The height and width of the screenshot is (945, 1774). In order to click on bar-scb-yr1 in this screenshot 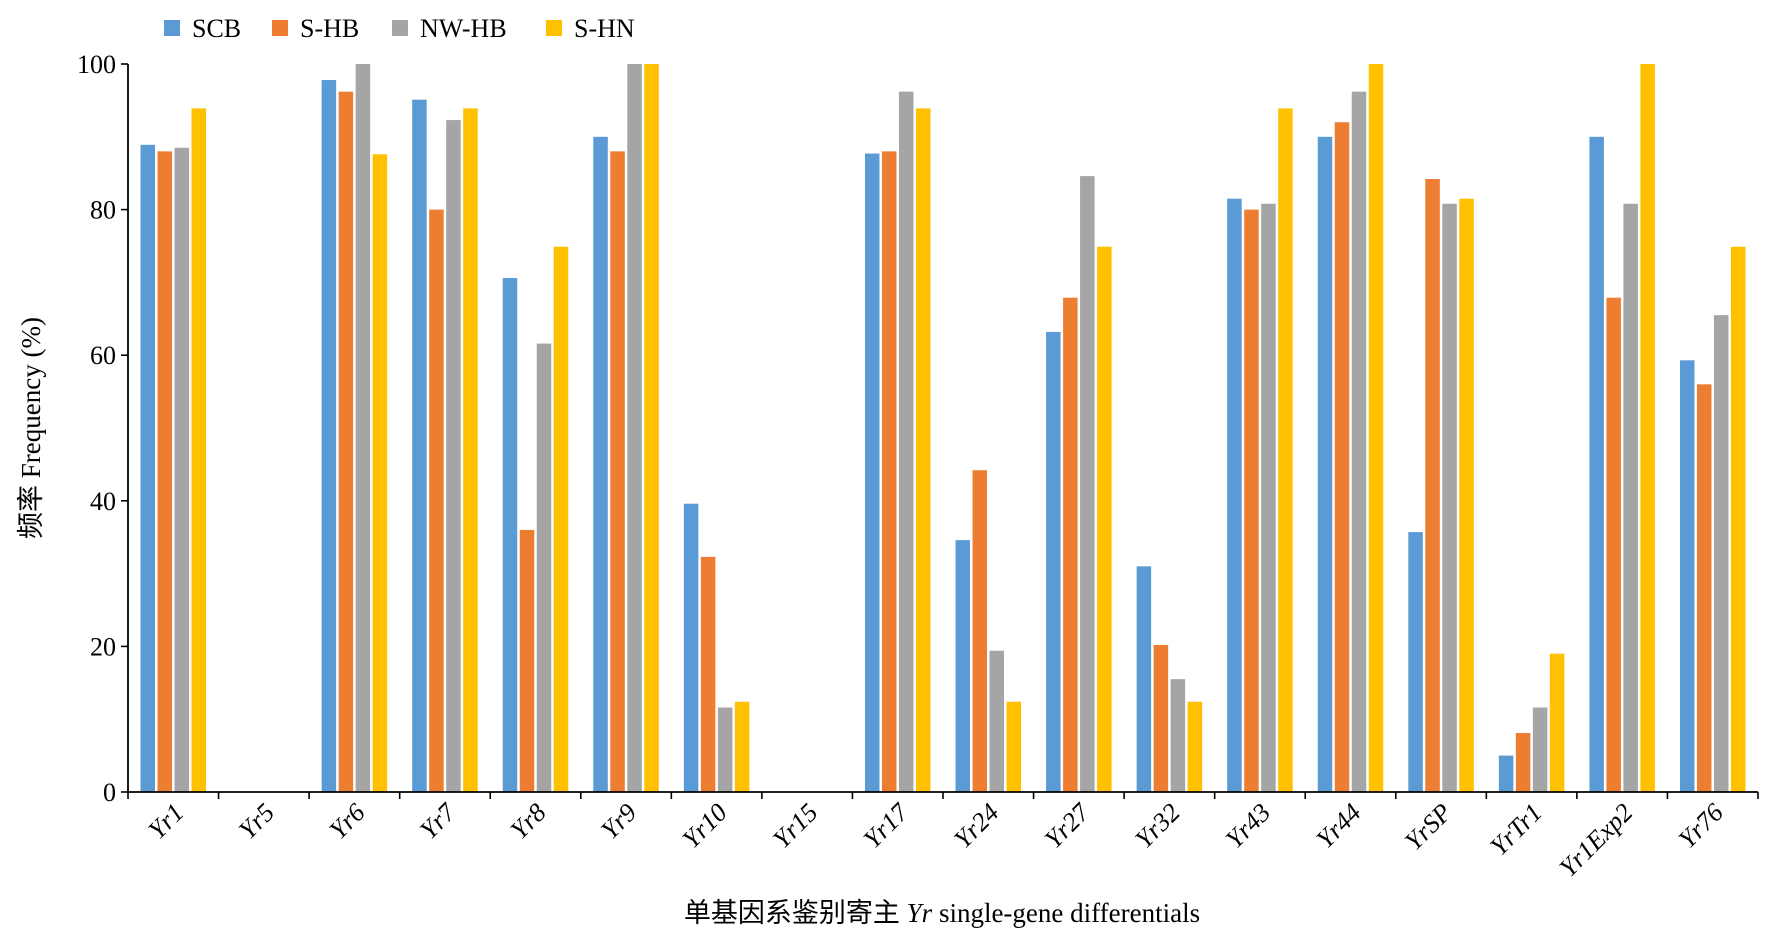, I will do `click(148, 468)`.